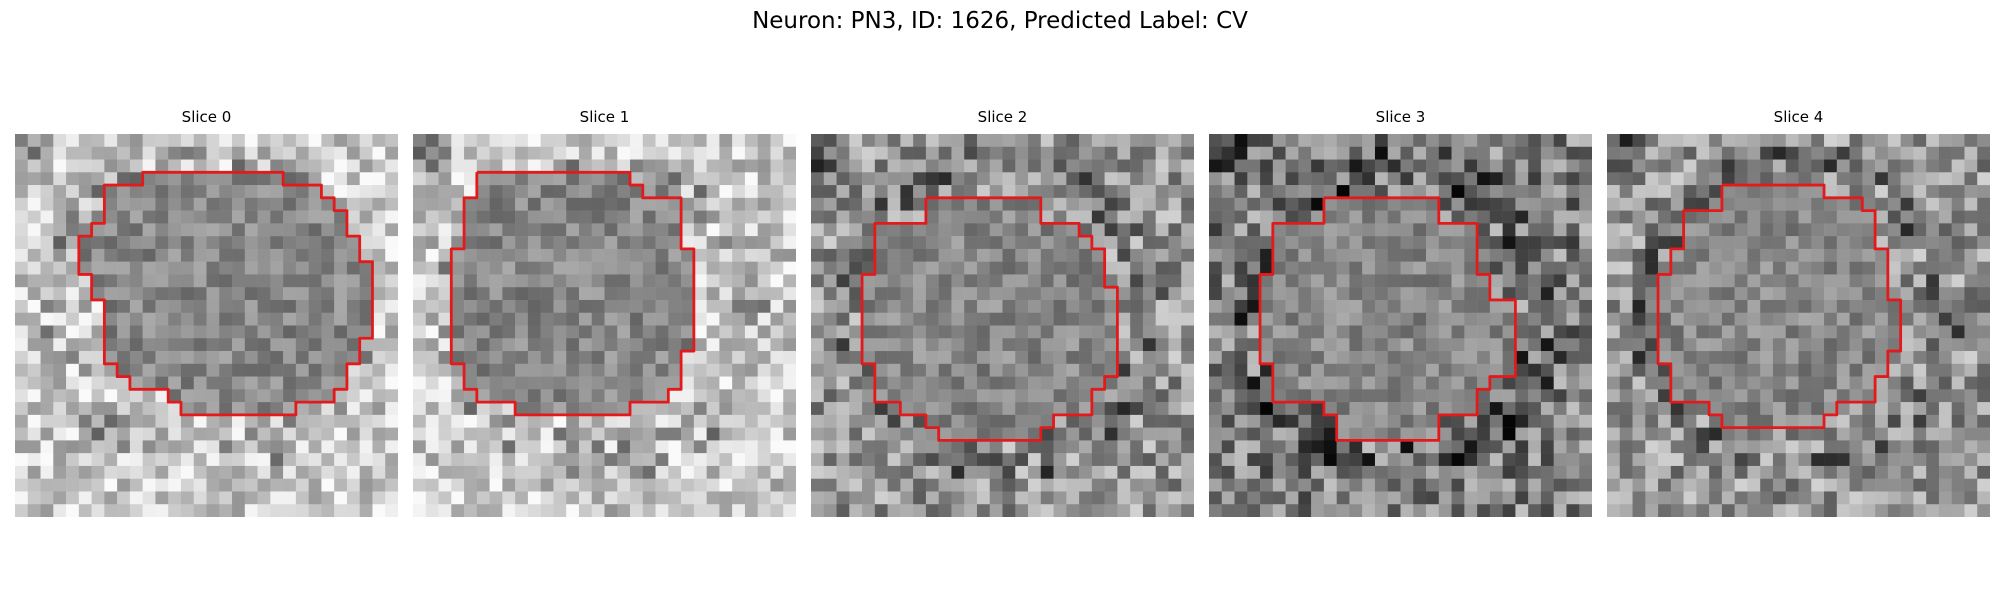  I want to click on roi-outline, so click(1779, 306).